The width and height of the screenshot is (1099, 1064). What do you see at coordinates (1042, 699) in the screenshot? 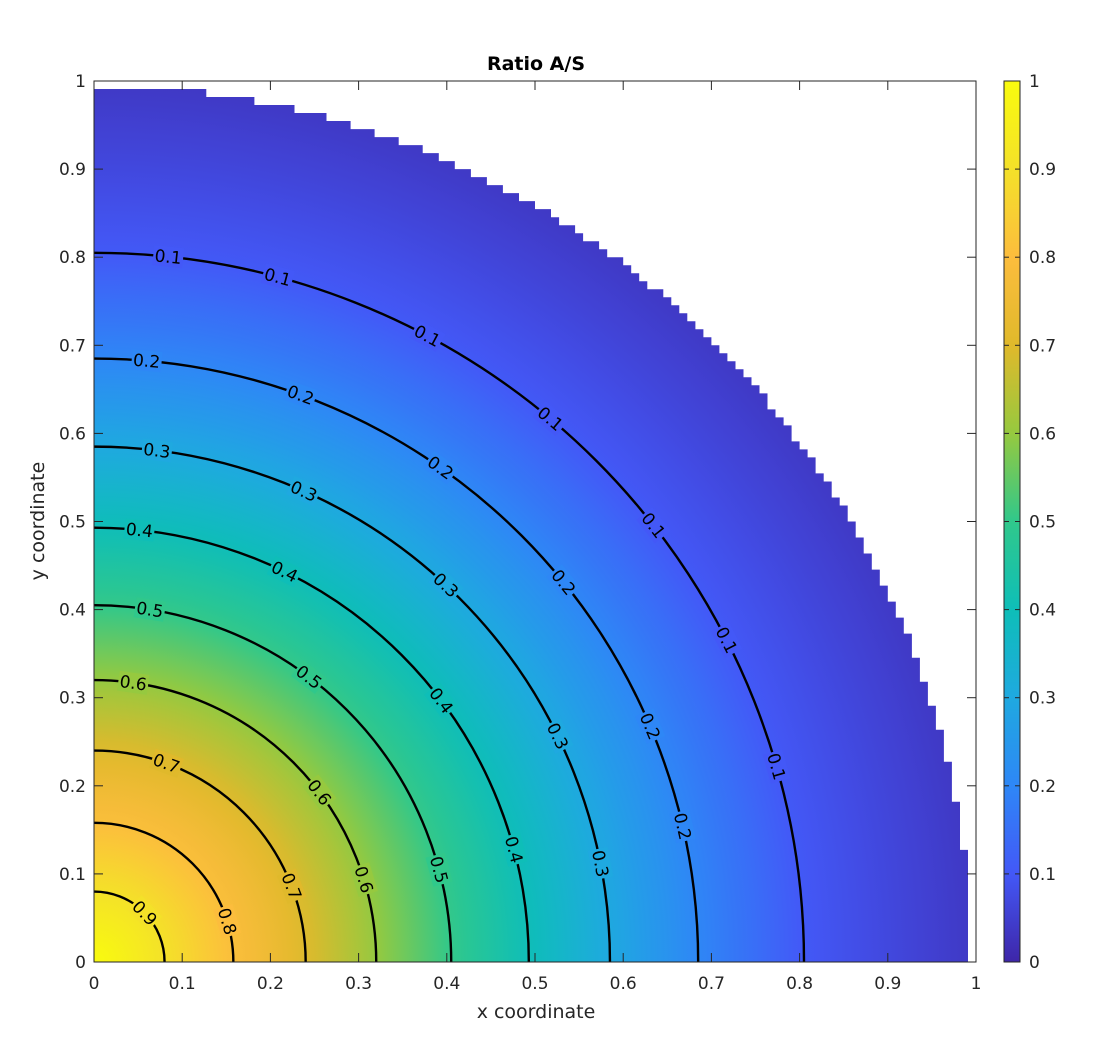
I see `colorbar-tick-label: 0.3` at bounding box center [1042, 699].